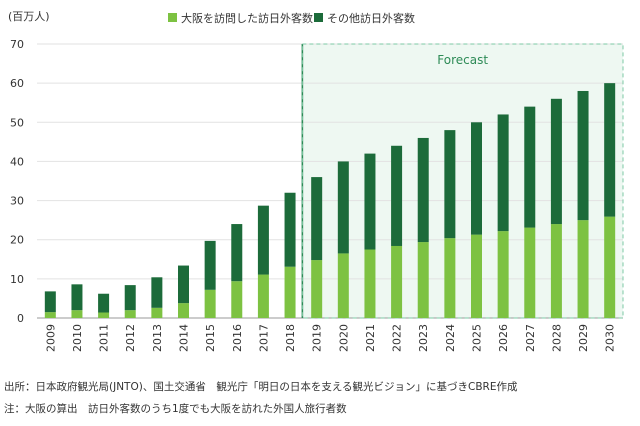  What do you see at coordinates (397, 338) in the screenshot?
I see `x-tick-label: 2022` at bounding box center [397, 338].